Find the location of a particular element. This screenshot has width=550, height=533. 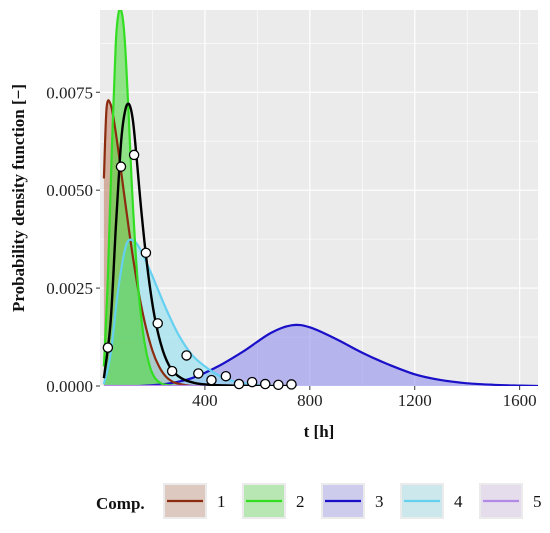

legend-label: 4 is located at coordinates (458, 501).